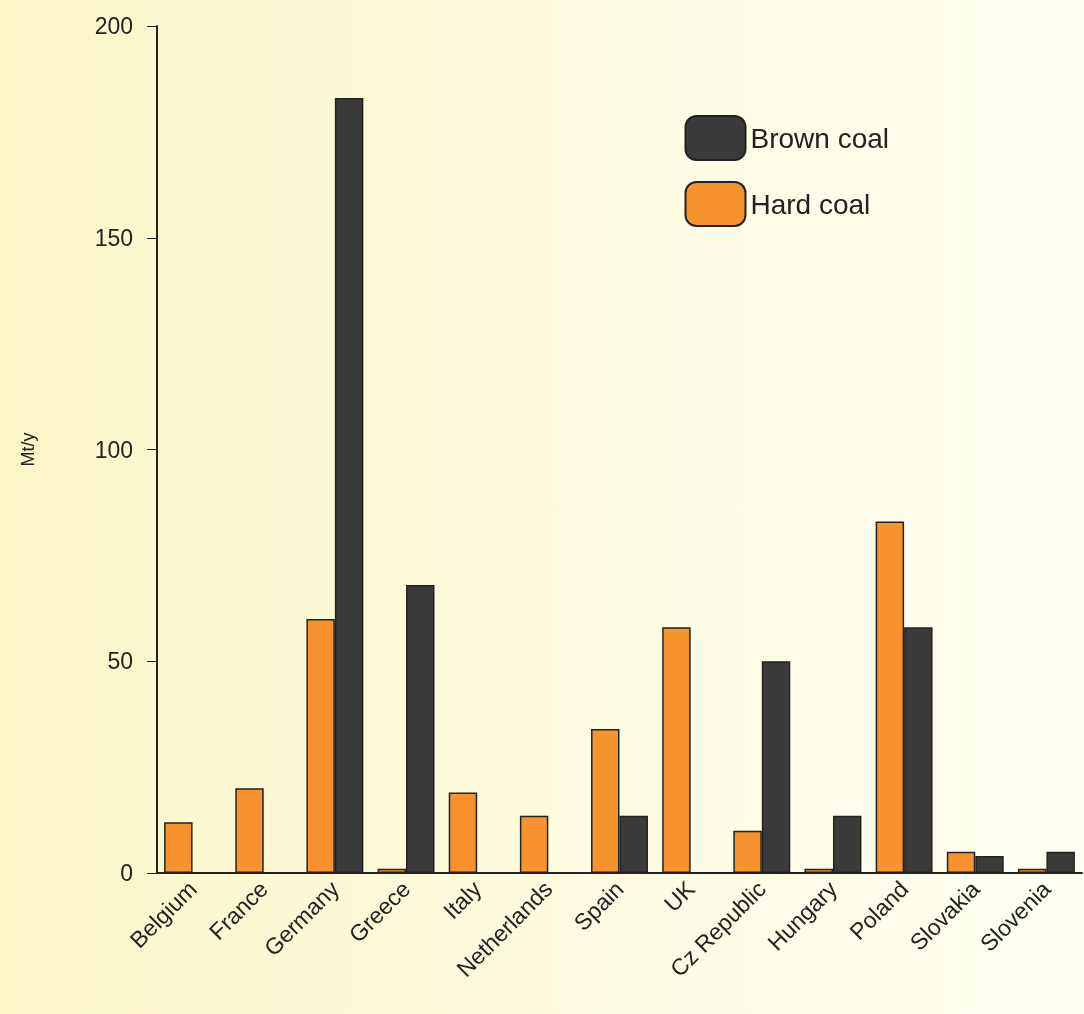 The image size is (1084, 1014). Describe the element at coordinates (810, 204) in the screenshot. I see `legend-label: Hard coal` at that location.